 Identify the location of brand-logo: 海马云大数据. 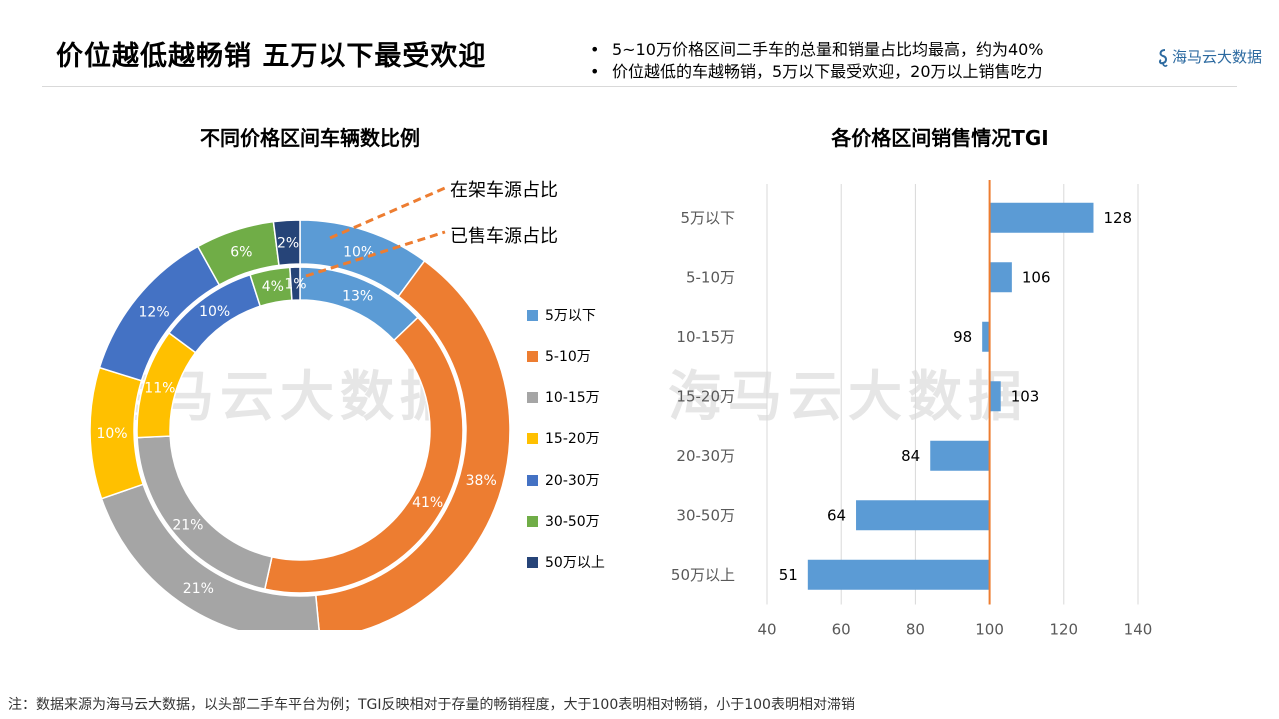
(1209, 57).